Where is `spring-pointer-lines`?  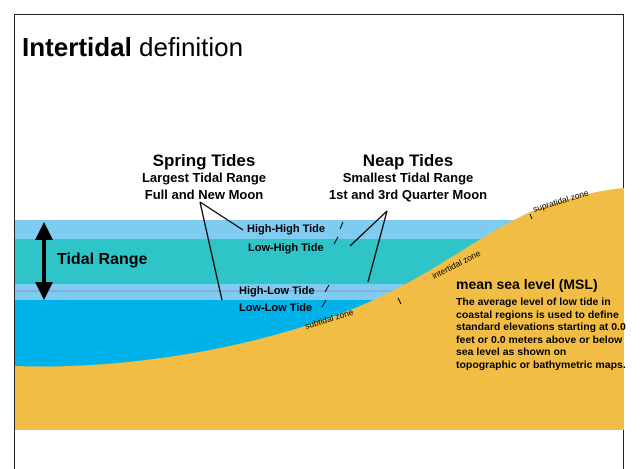 spring-pointer-lines is located at coordinates (221, 251).